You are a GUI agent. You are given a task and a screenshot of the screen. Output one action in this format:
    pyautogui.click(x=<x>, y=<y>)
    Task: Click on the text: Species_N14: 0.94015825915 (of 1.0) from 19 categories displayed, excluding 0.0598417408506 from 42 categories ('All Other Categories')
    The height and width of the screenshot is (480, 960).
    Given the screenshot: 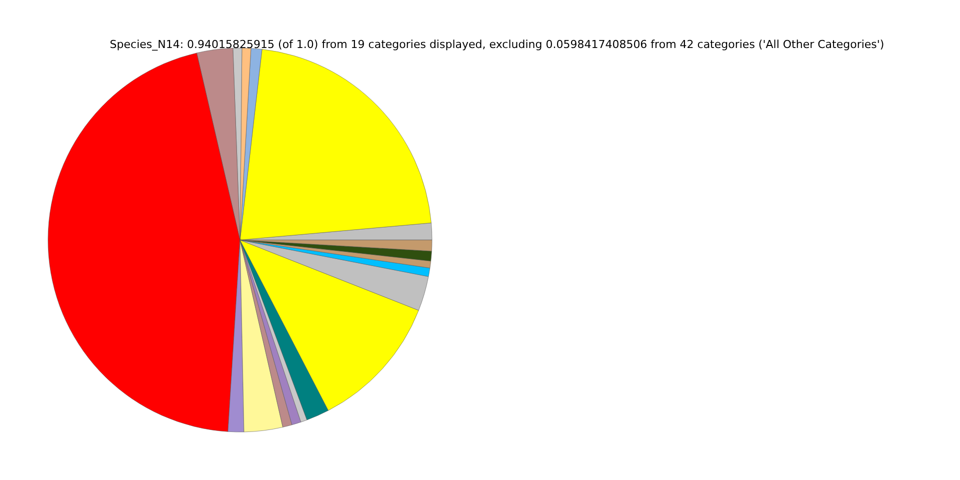 What is the action you would take?
    pyautogui.click(x=497, y=44)
    